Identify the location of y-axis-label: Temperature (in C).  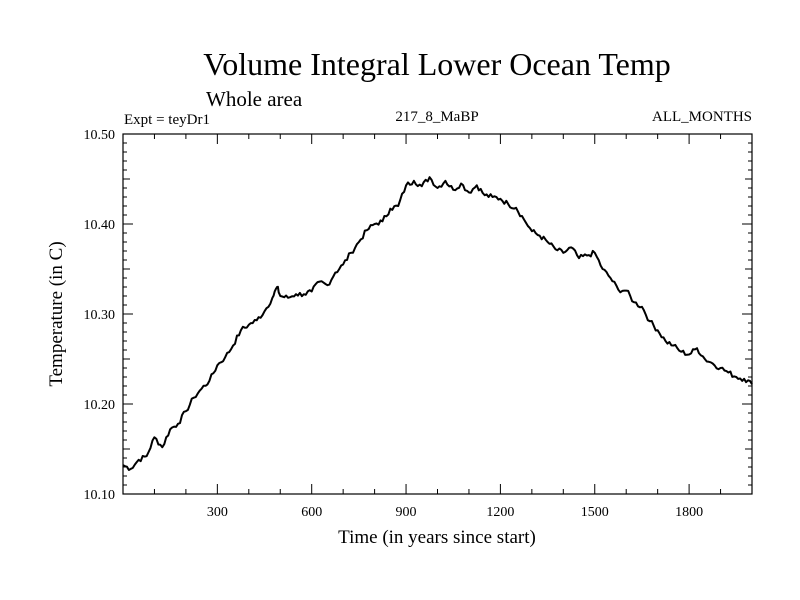
(56, 313).